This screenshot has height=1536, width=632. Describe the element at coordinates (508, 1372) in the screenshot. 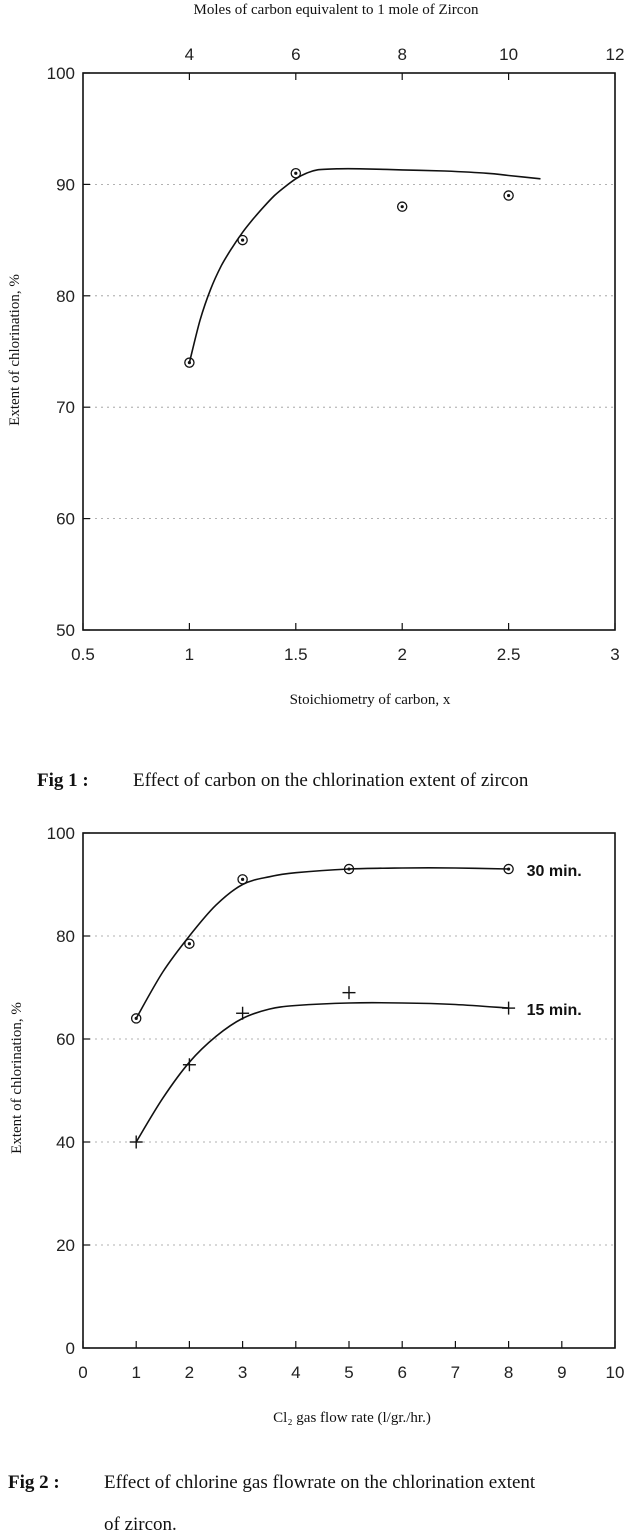

I see `fig2-x-tick-label: 8` at that location.